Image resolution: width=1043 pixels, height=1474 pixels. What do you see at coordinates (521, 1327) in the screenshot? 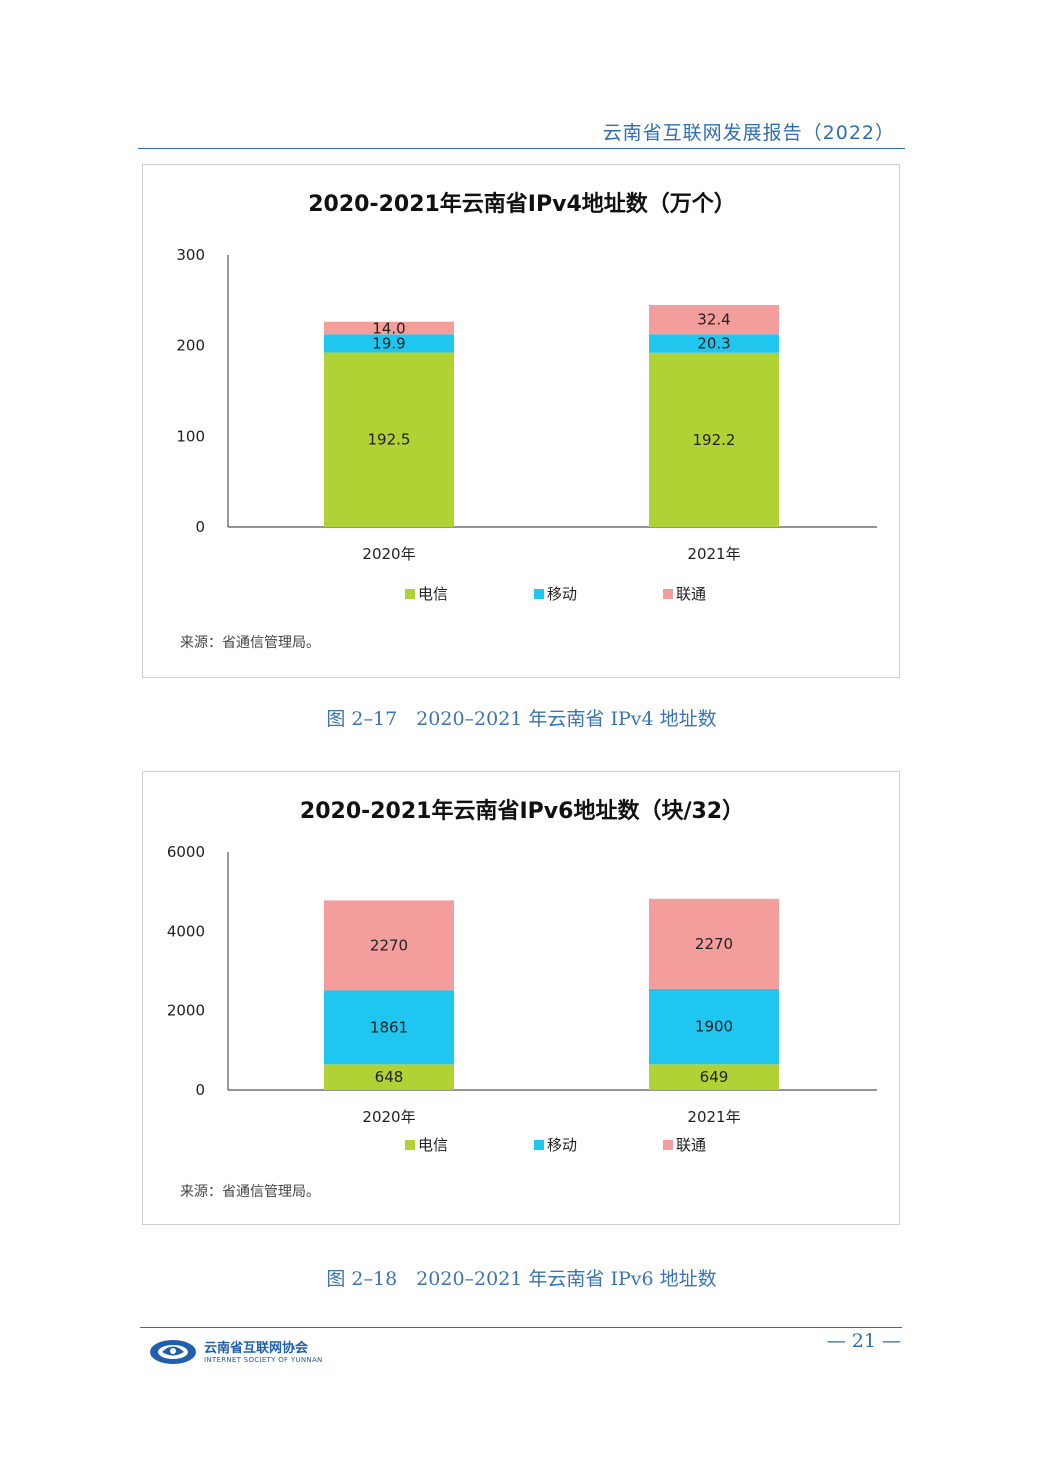
I see `footer-divider` at bounding box center [521, 1327].